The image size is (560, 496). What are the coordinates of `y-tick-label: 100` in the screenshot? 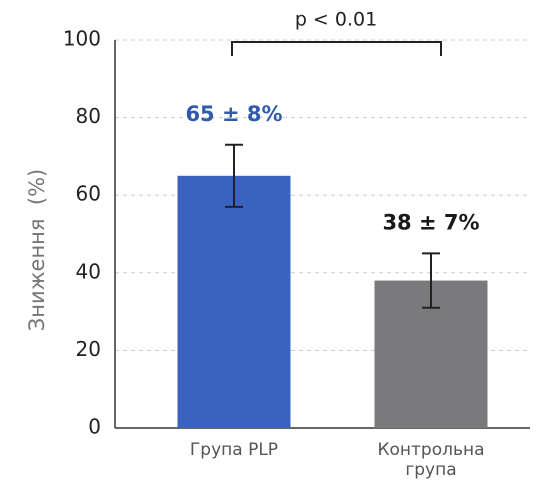 It's located at (82, 39).